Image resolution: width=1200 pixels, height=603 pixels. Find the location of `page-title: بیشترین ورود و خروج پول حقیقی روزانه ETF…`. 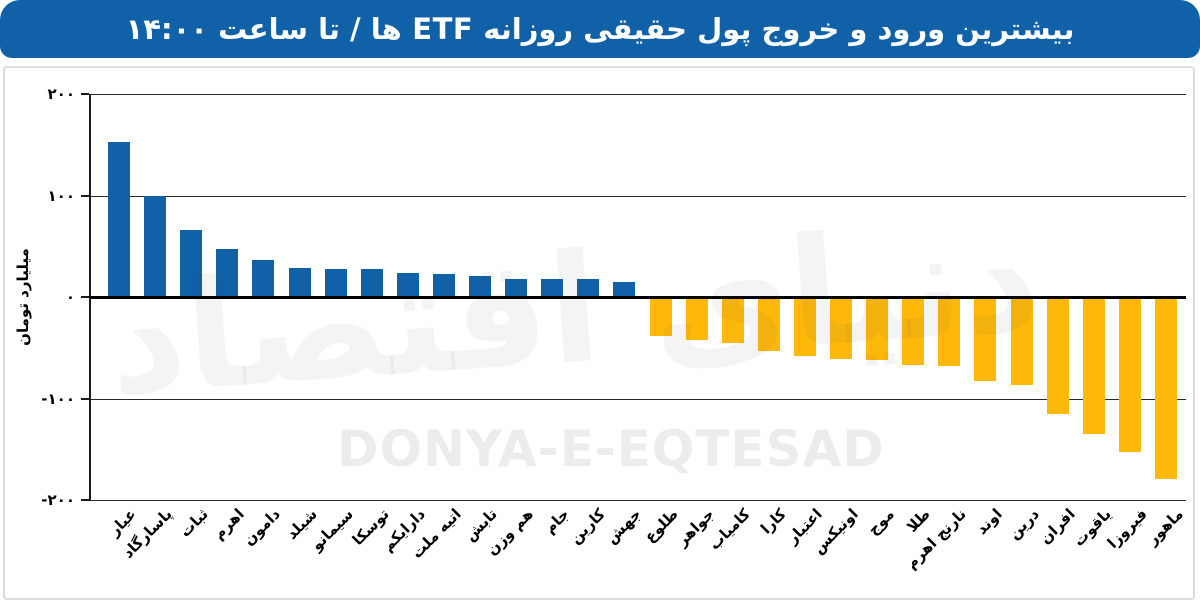

page-title: بیشترین ورود و خروج پول حقیقی روزانه ETF… is located at coordinates (600, 29).